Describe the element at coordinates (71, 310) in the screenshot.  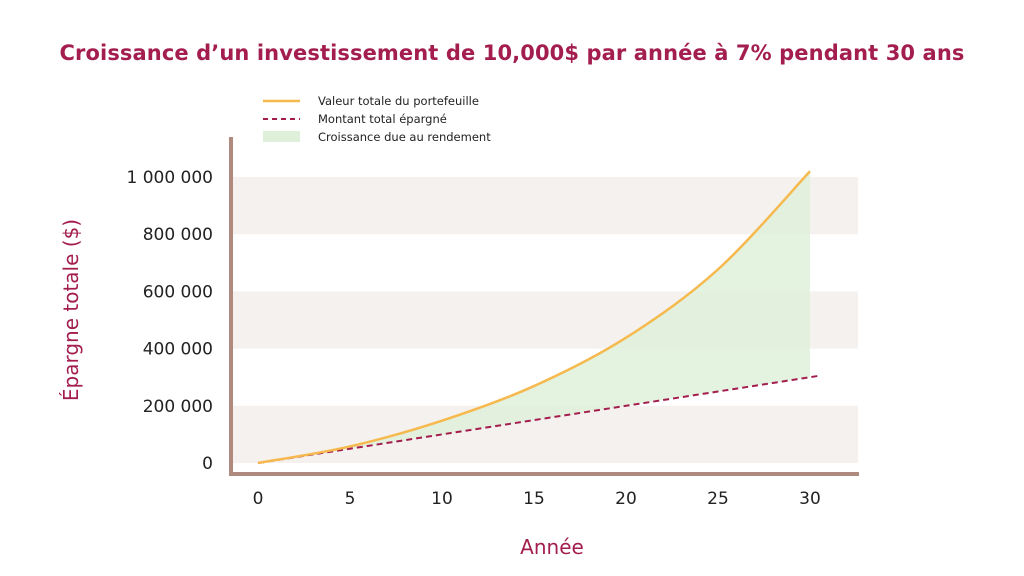
I see `y-axis-title: Épargne totale ($)` at that location.